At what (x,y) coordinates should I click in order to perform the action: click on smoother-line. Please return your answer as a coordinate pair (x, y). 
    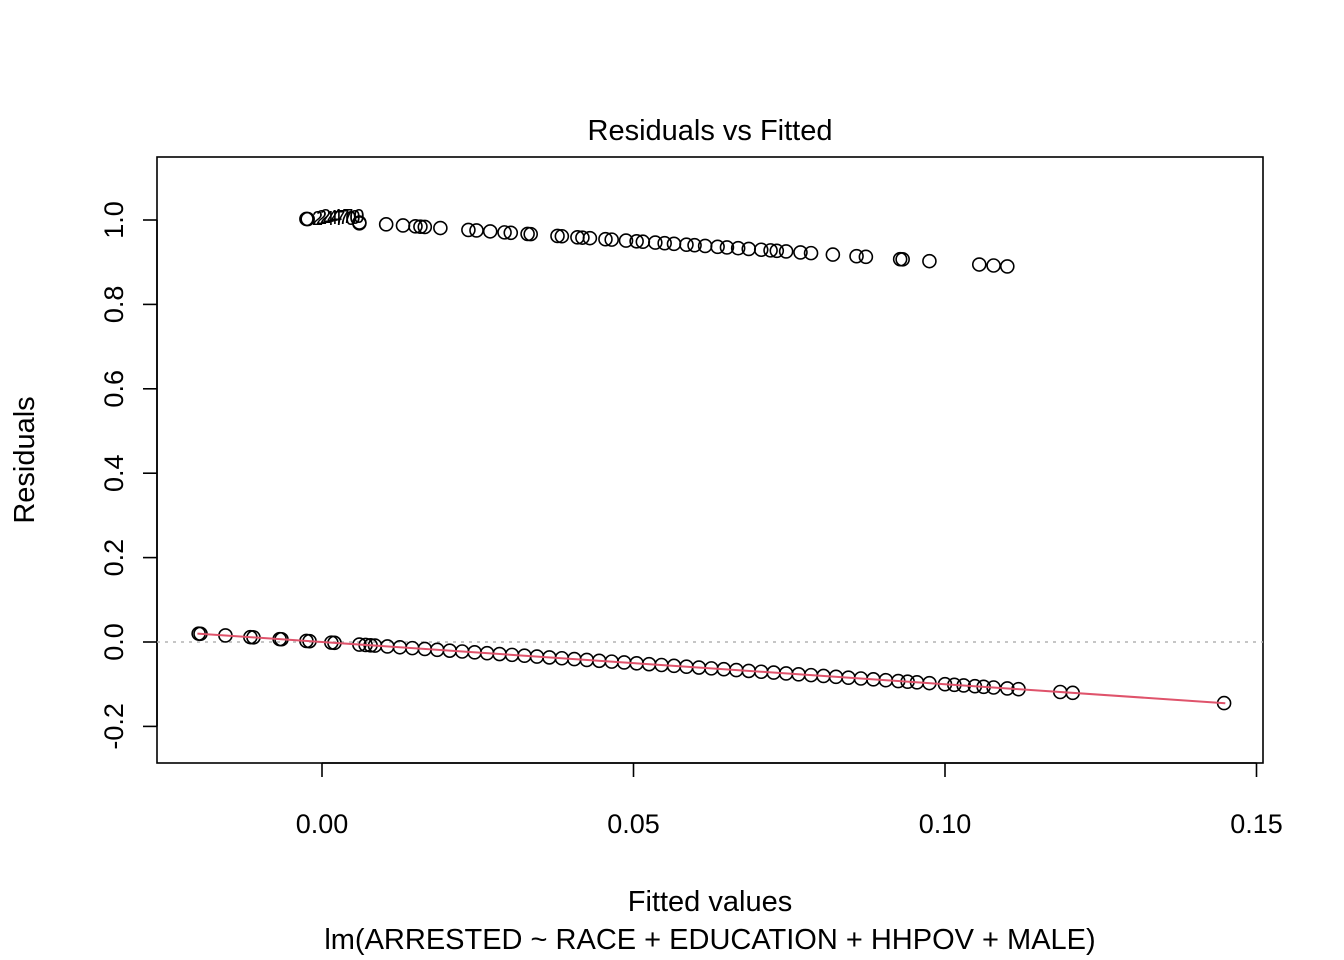
    Looking at the image, I should click on (711, 668).